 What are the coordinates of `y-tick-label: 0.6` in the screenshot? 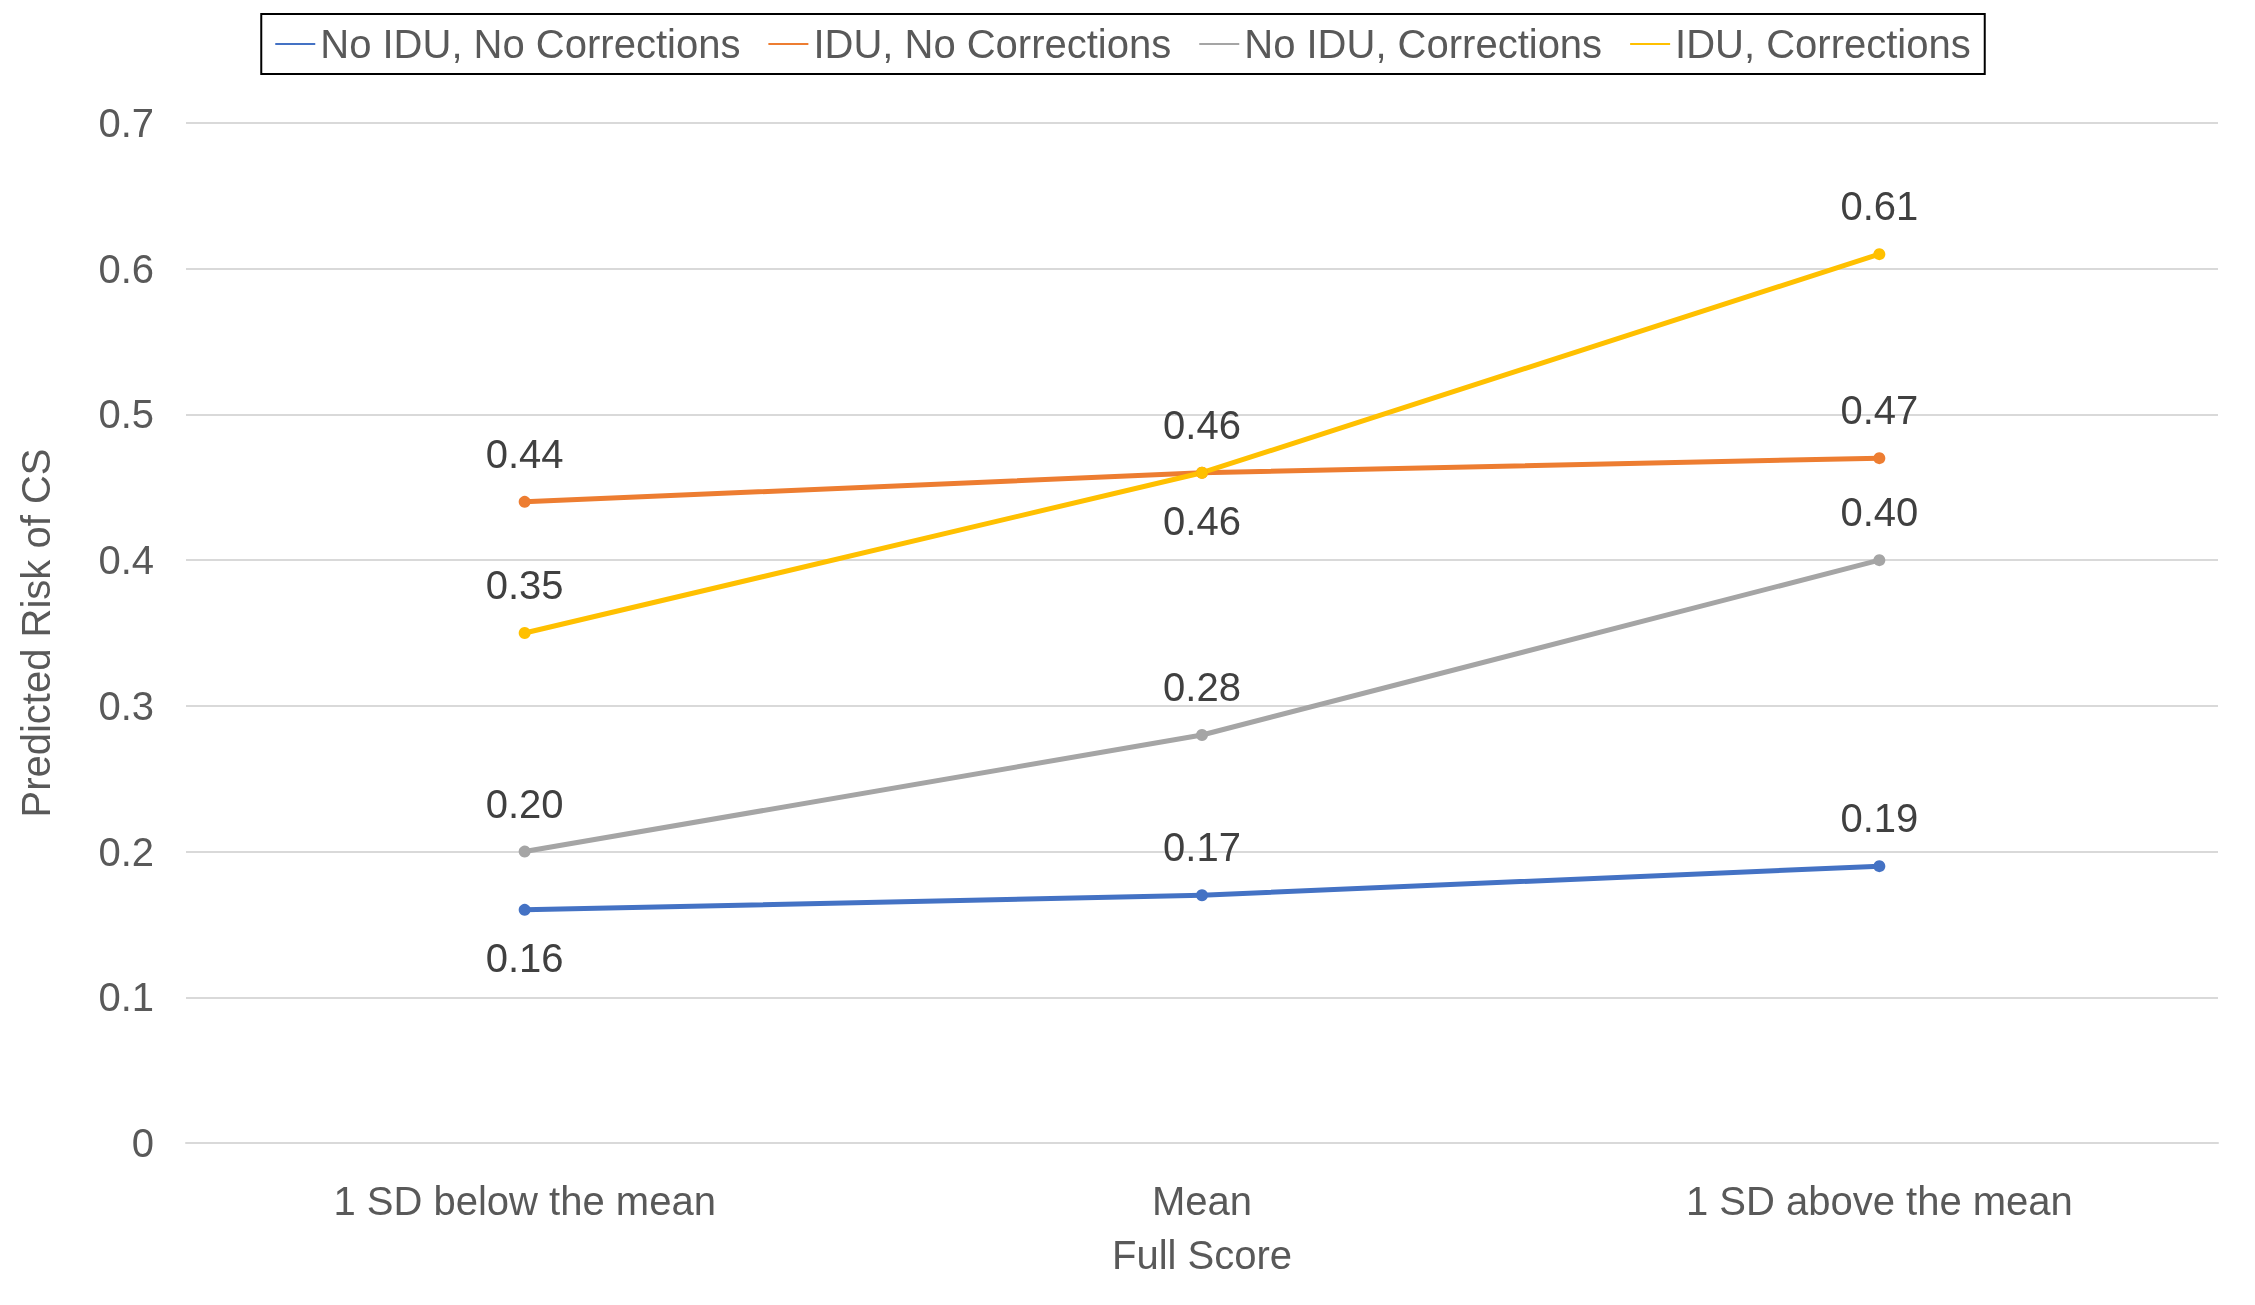 It's located at (126, 268).